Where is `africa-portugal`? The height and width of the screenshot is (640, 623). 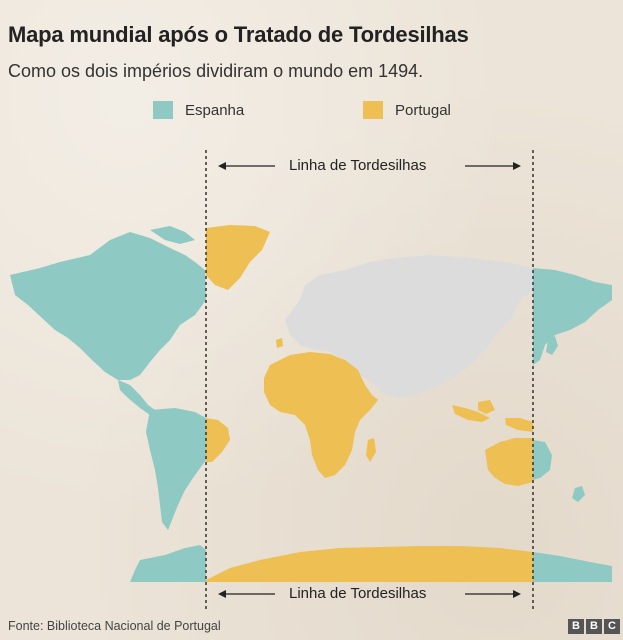 africa-portugal is located at coordinates (321, 415).